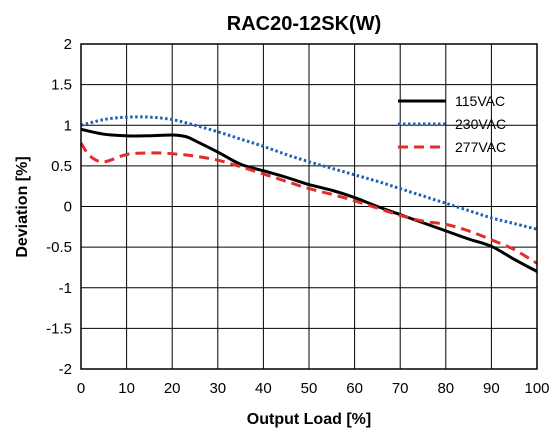 This screenshot has width=560, height=439. I want to click on legend-label-230vac: 230VAC, so click(480, 124).